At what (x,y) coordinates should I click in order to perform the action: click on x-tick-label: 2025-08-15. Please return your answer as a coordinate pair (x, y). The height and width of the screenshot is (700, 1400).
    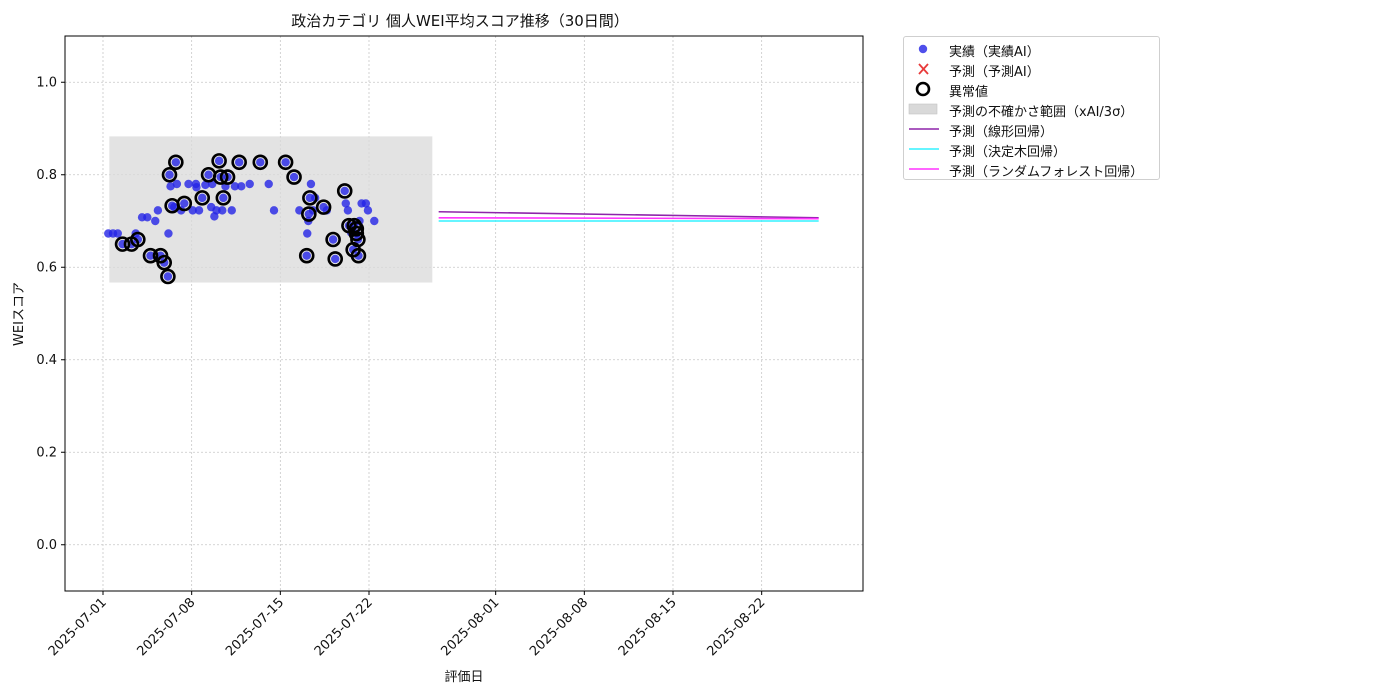
    Looking at the image, I should click on (648, 627).